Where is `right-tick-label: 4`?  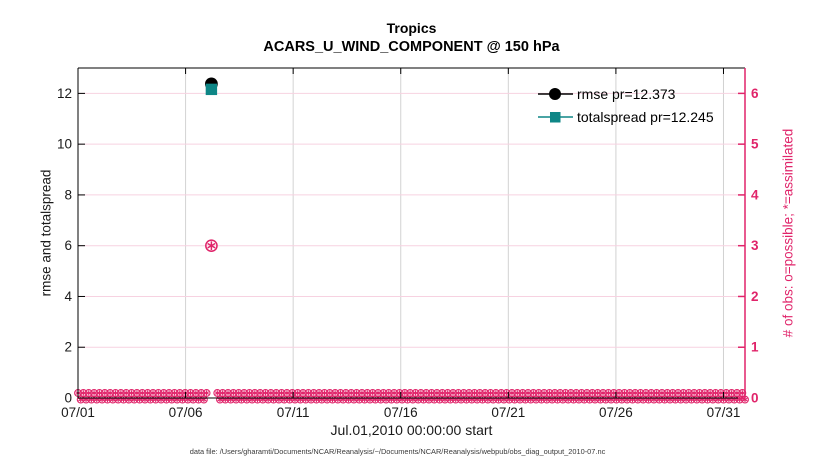 right-tick-label: 4 is located at coordinates (755, 194).